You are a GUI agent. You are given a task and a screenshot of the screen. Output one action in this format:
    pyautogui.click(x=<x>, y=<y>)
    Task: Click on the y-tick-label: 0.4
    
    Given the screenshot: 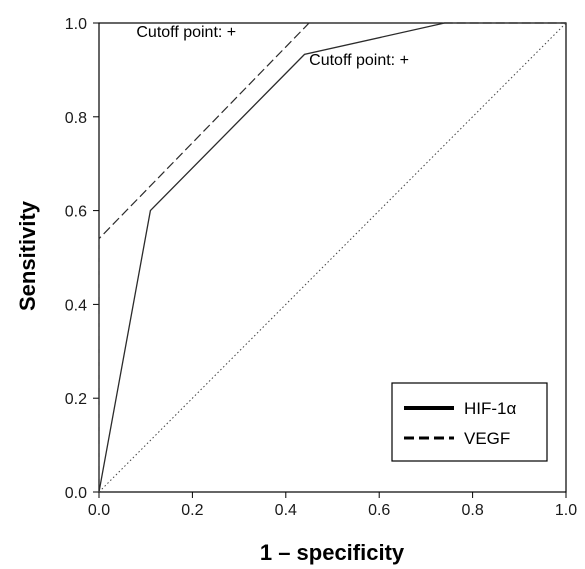 What is the action you would take?
    pyautogui.click(x=76, y=305)
    